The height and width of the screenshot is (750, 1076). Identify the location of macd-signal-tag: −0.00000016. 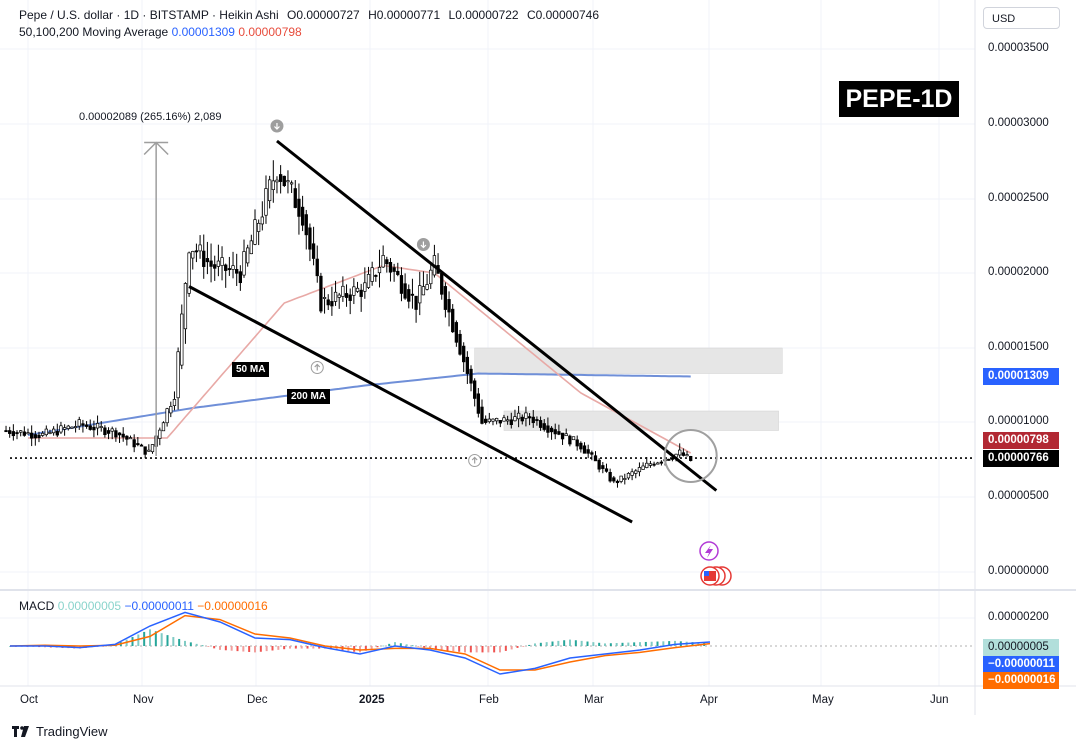
(1021, 680).